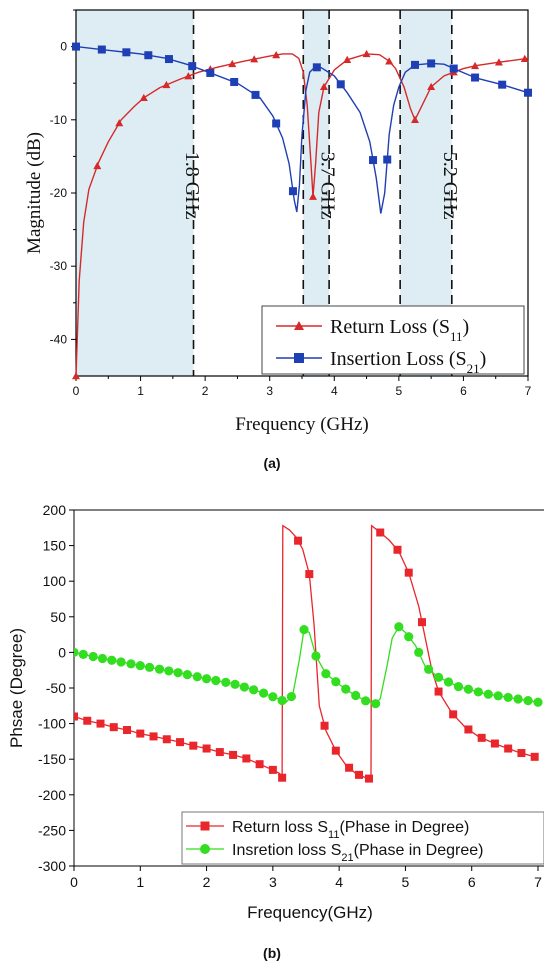 The width and height of the screenshot is (544, 968). What do you see at coordinates (56, 688) in the screenshot?
I see `y-tick-label: -50` at bounding box center [56, 688].